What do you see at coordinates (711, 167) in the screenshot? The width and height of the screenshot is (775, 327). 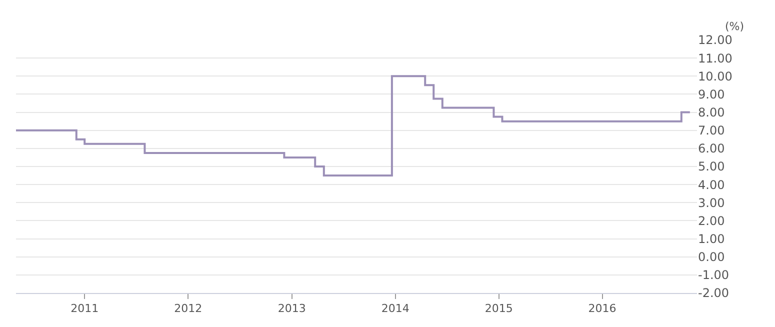 I see `y-tick-label: 5.00` at bounding box center [711, 167].